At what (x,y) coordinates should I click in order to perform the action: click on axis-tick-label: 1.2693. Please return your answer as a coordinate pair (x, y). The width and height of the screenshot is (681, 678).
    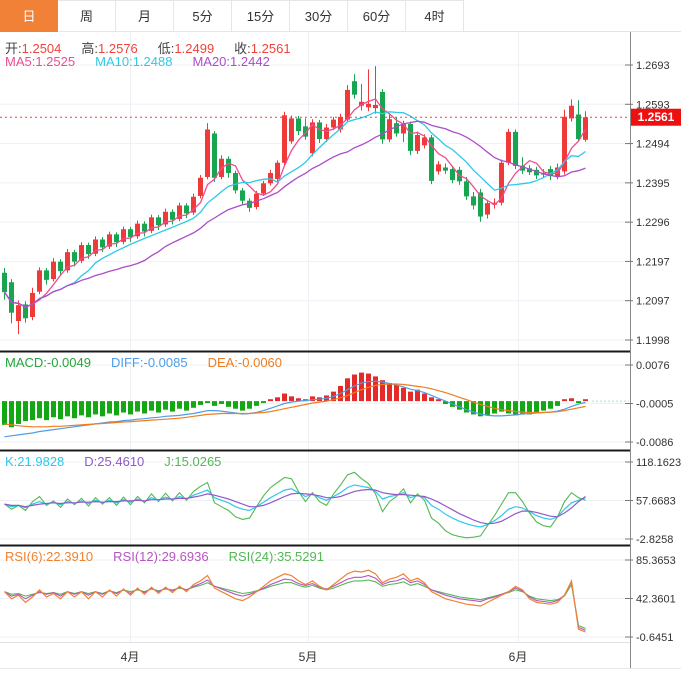
    Looking at the image, I should click on (653, 66).